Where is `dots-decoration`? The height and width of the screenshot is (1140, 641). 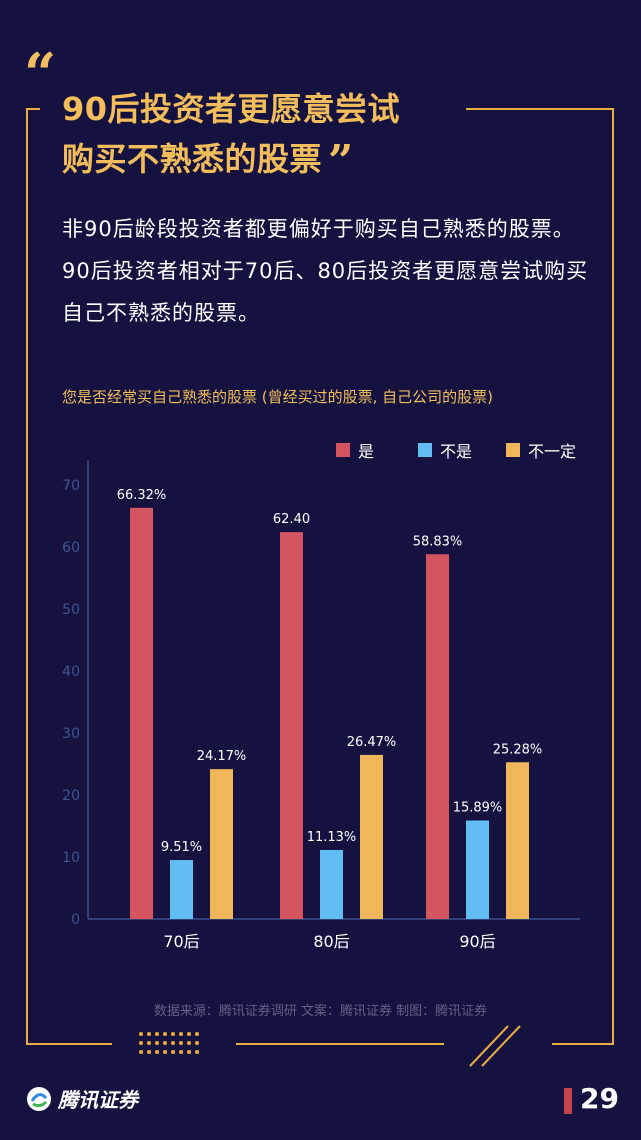
dots-decoration is located at coordinates (169, 1043).